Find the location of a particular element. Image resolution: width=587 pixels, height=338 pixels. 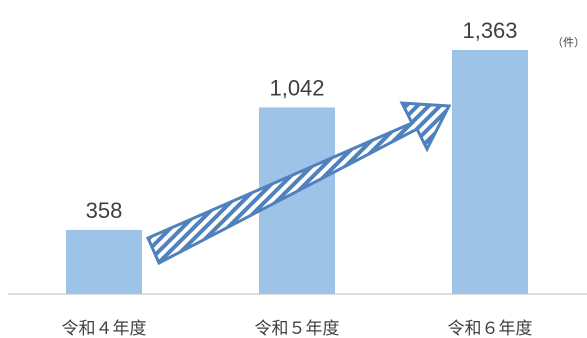

bar-value-label: 1,042 is located at coordinates (296, 87).